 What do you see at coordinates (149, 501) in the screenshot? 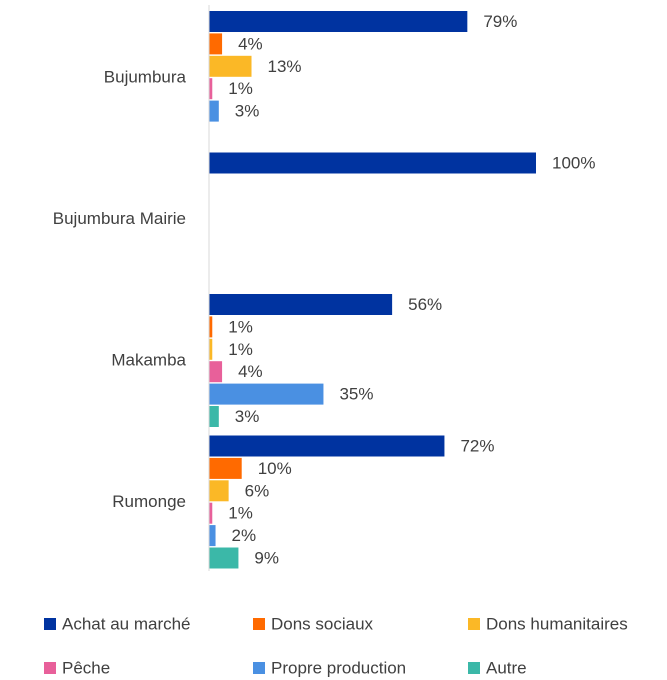
I see `category-label: Rumonge` at bounding box center [149, 501].